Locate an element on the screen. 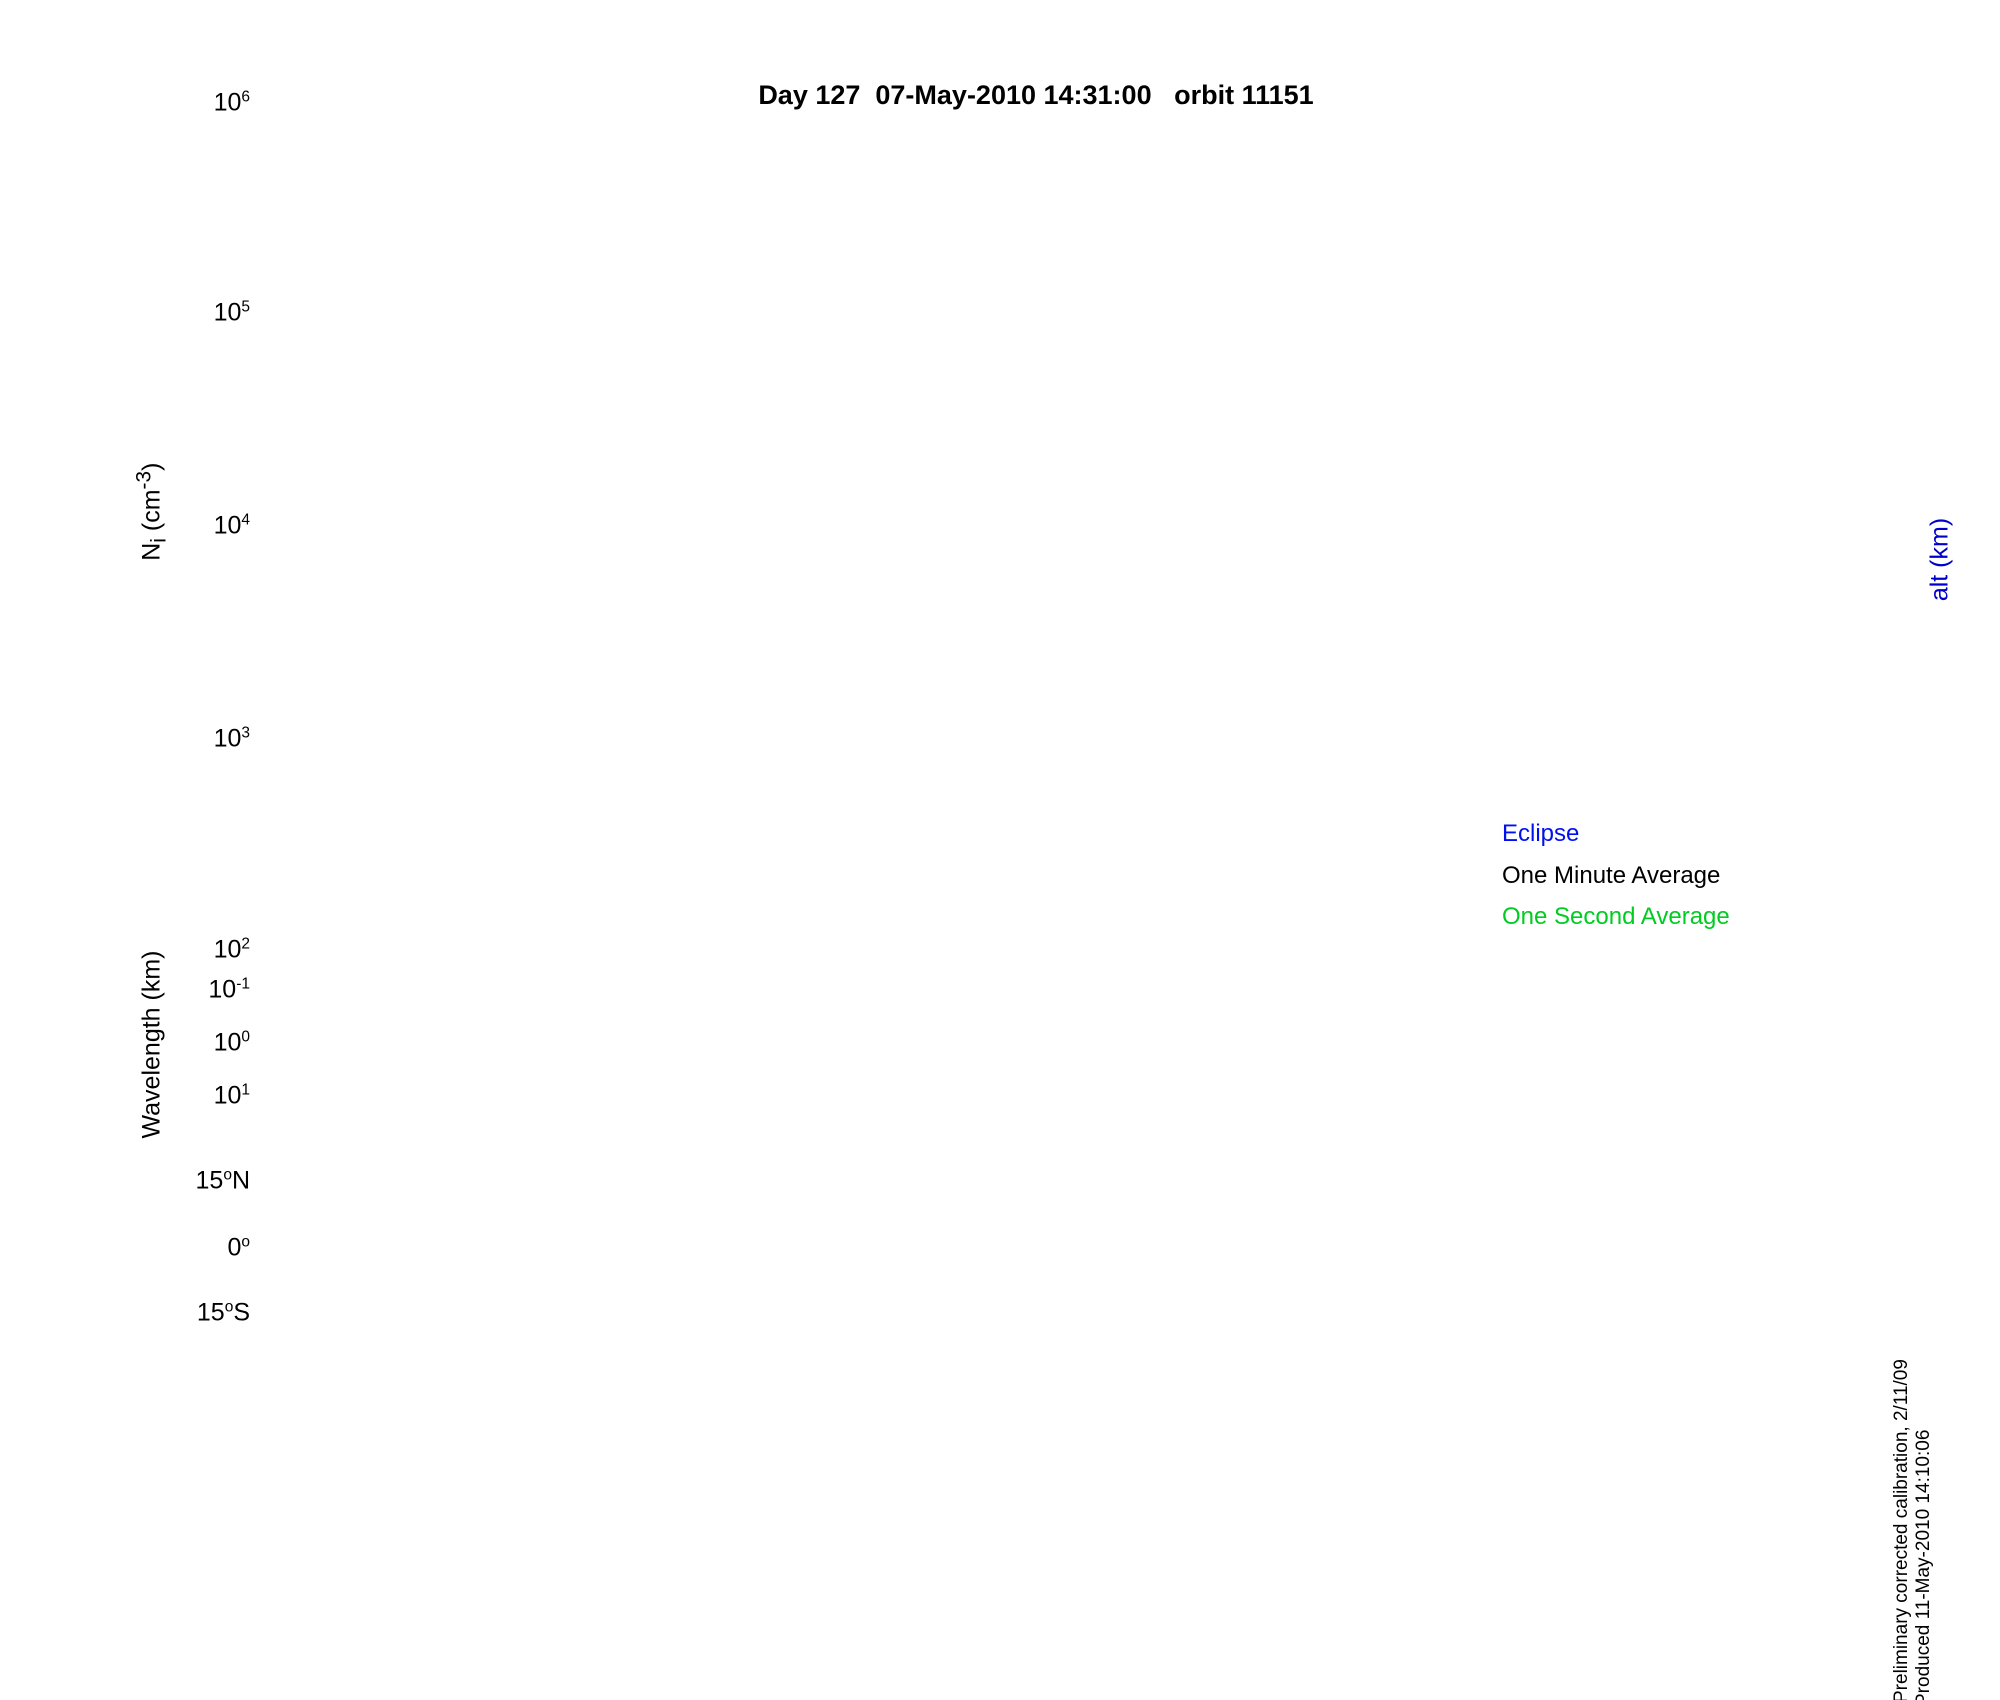 The height and width of the screenshot is (1700, 2000). axis-label-ni: Ni (cm-3) is located at coordinates (151, 511).